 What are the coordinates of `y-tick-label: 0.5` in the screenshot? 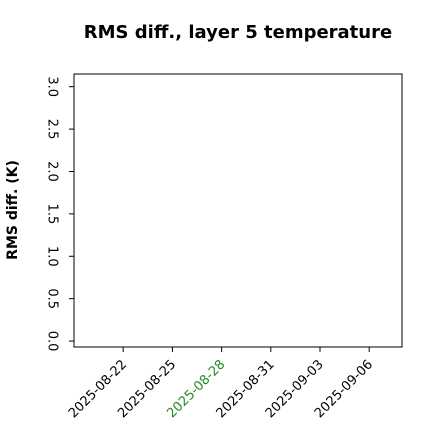 It's located at (52, 298).